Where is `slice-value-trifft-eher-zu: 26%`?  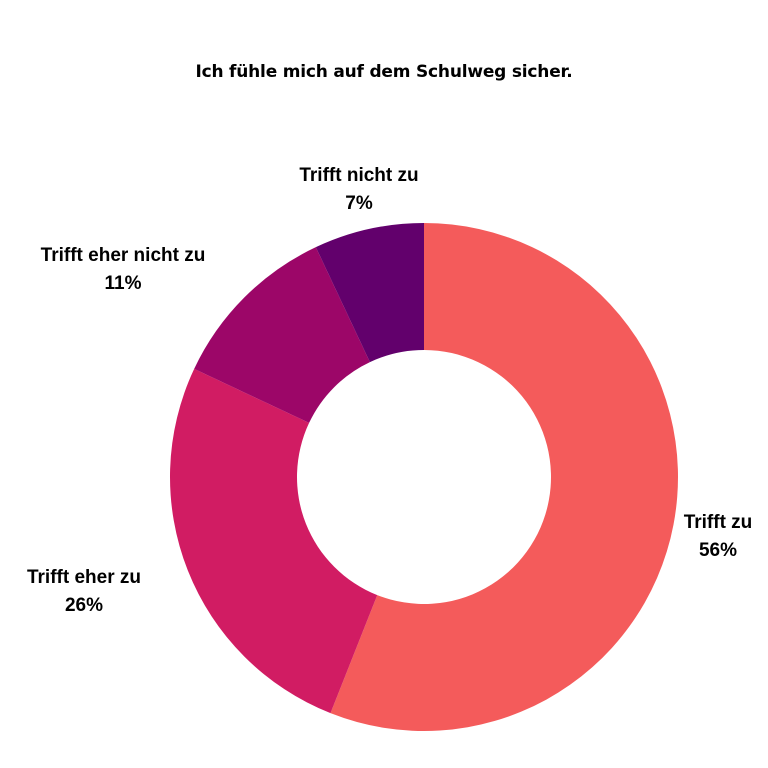 slice-value-trifft-eher-zu: 26% is located at coordinates (84, 605).